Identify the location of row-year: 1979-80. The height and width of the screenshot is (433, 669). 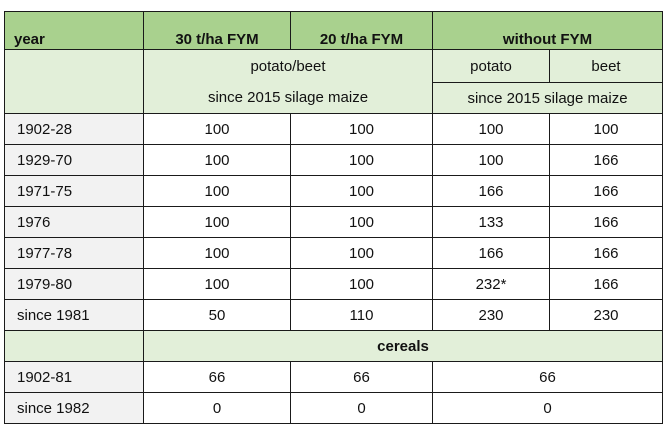
(74, 284).